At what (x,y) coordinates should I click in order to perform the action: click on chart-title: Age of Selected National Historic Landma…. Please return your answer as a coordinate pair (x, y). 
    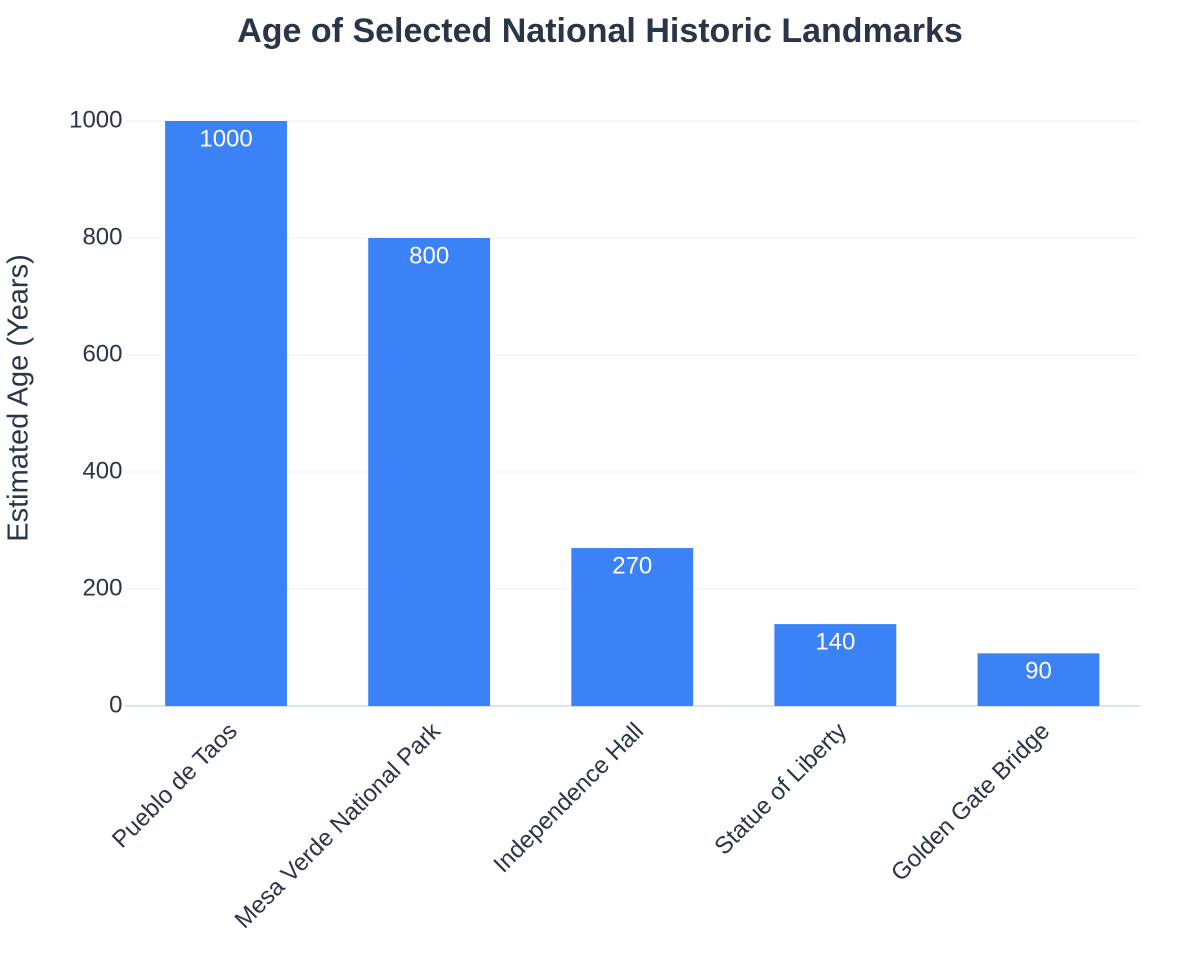
    Looking at the image, I should click on (600, 31).